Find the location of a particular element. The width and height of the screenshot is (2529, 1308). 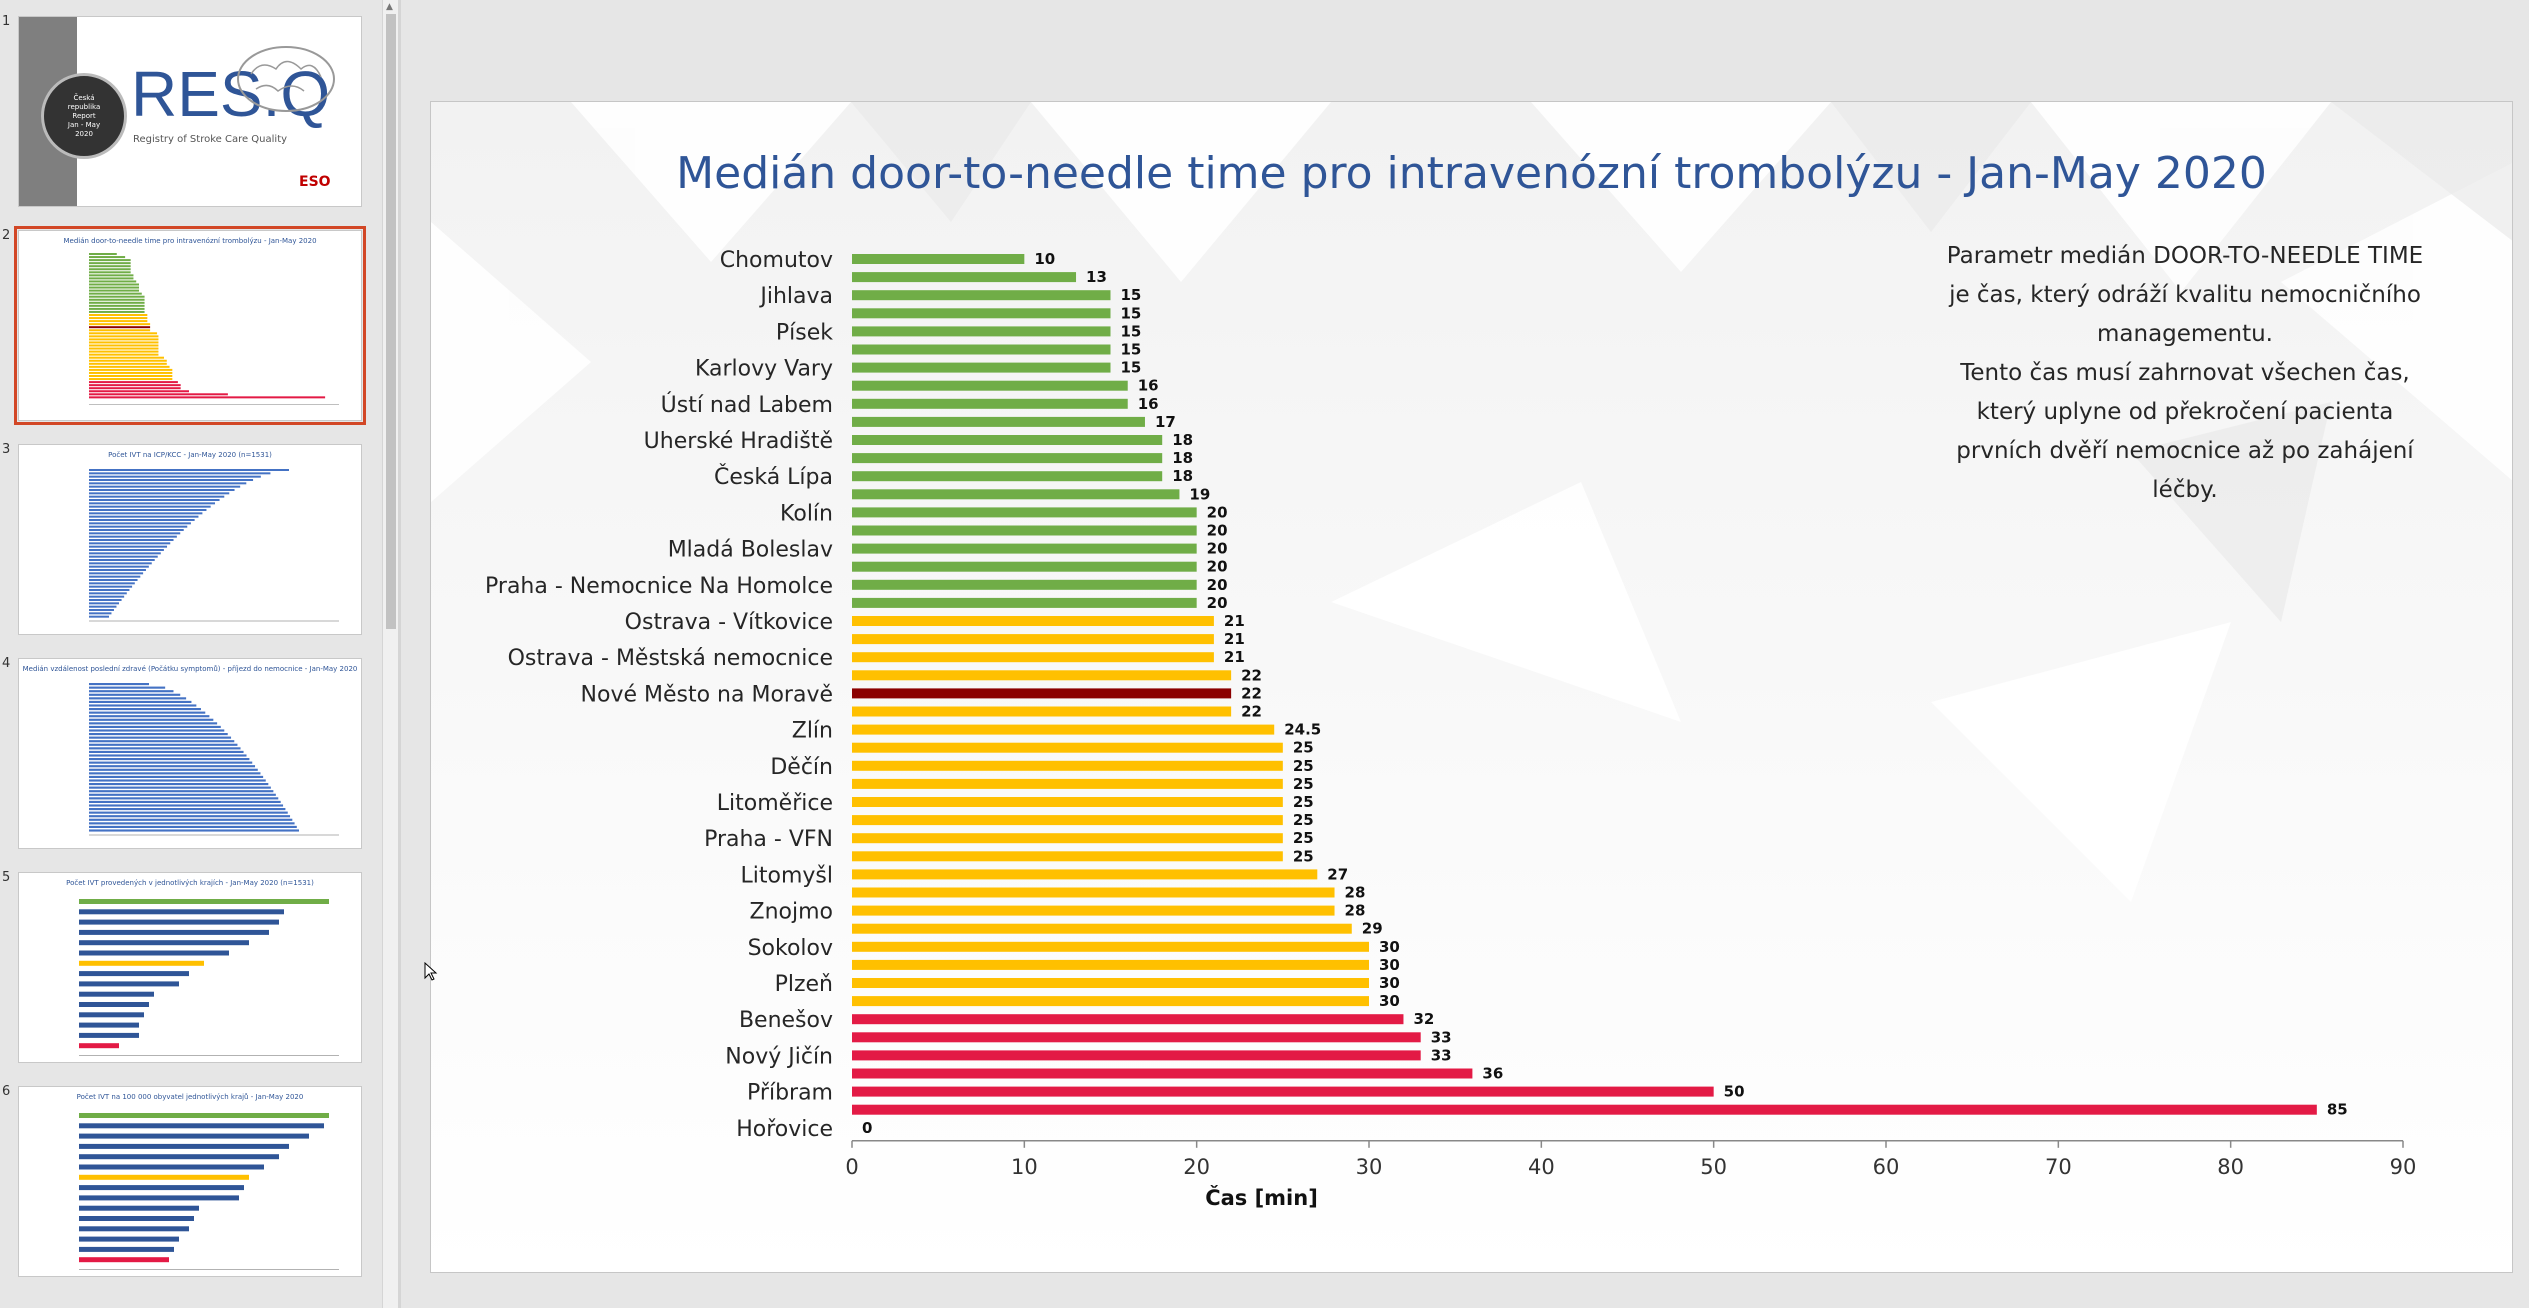

pane-splitter is located at coordinates (399, 654).